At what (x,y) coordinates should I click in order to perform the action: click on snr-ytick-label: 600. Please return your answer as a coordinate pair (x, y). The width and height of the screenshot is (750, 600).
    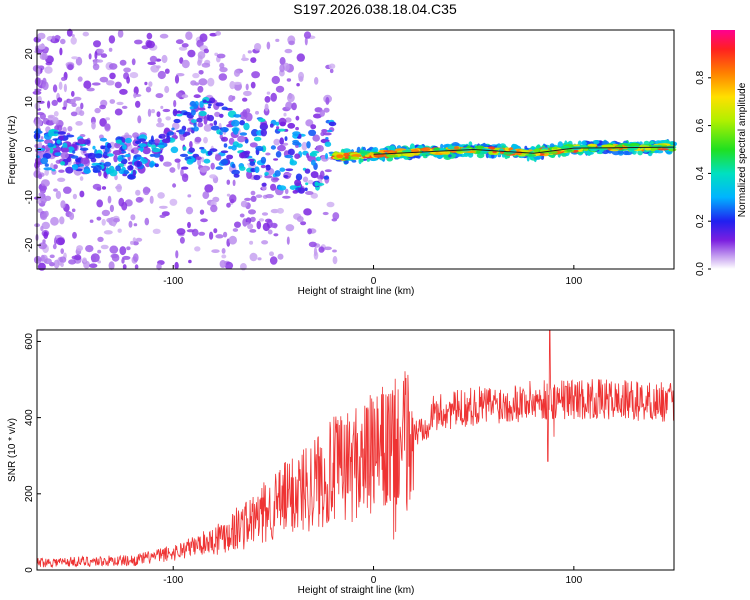
    Looking at the image, I should click on (29, 341).